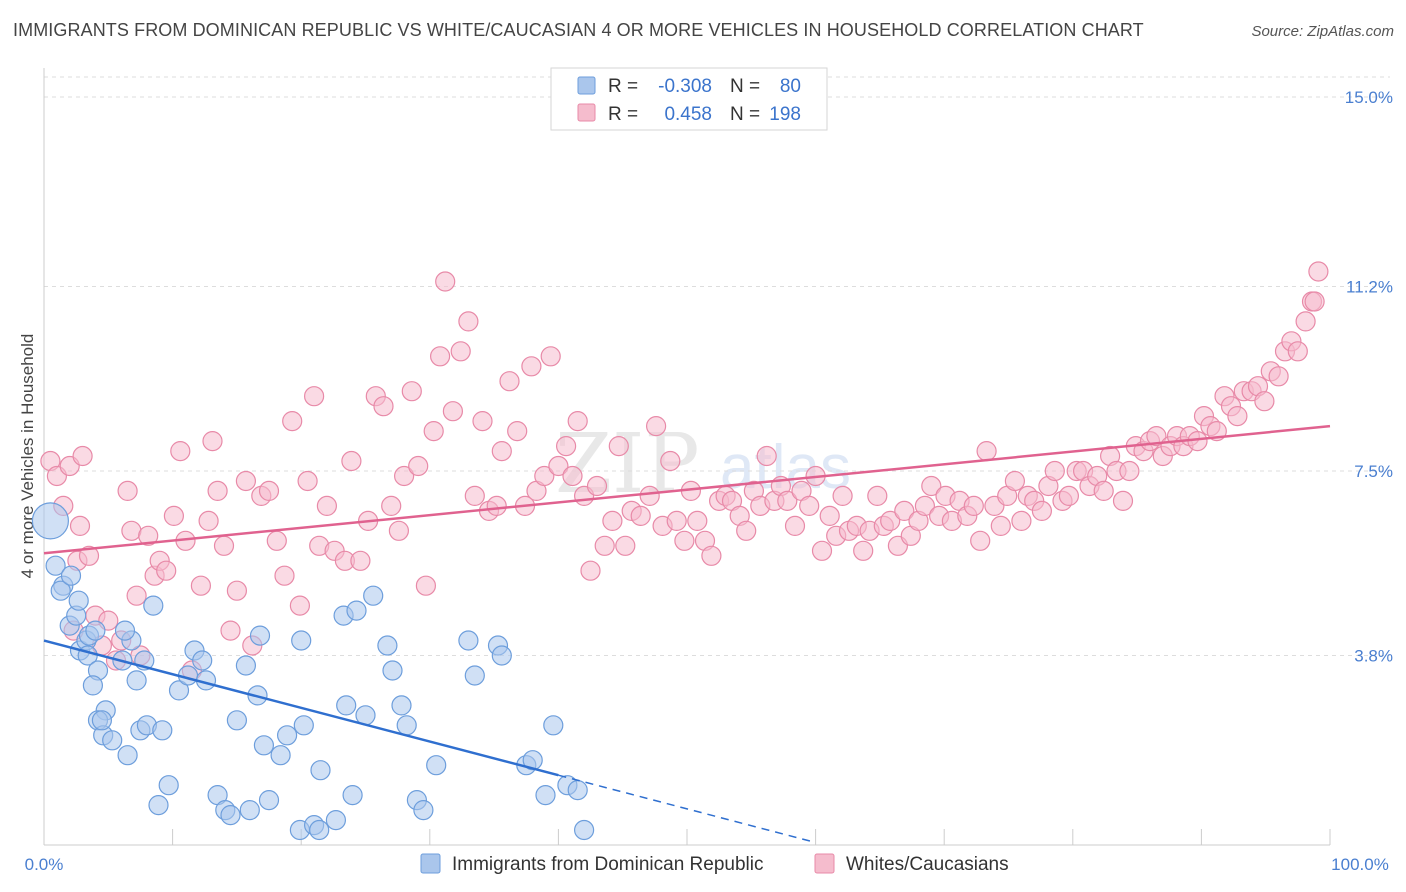 The image size is (1406, 892). Describe the element at coordinates (1360, 864) in the screenshot. I see `x-tick-label-max: 100.0%` at that location.